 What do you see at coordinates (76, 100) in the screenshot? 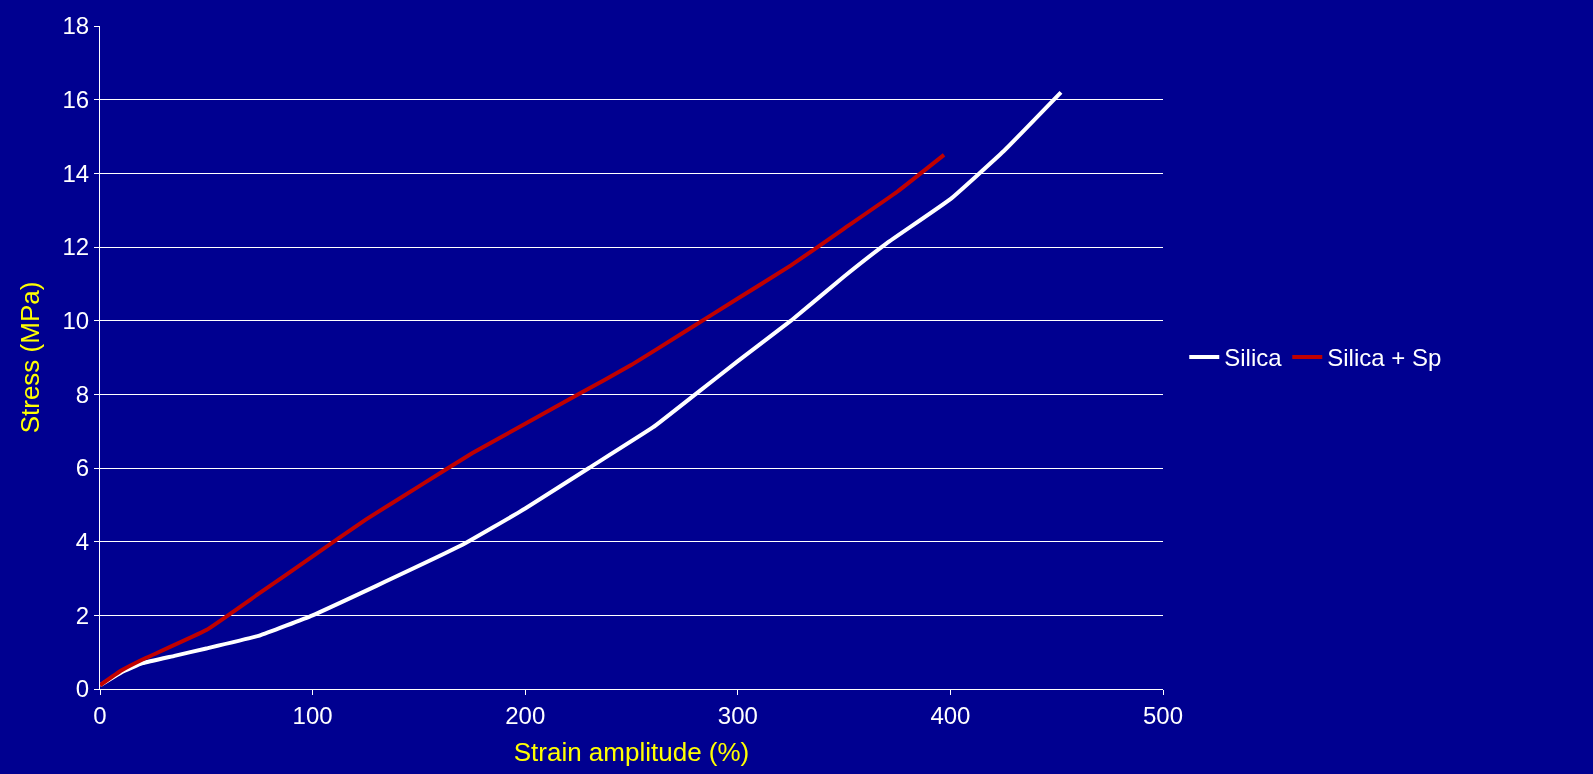
I see `y-tick-label: 16` at bounding box center [76, 100].